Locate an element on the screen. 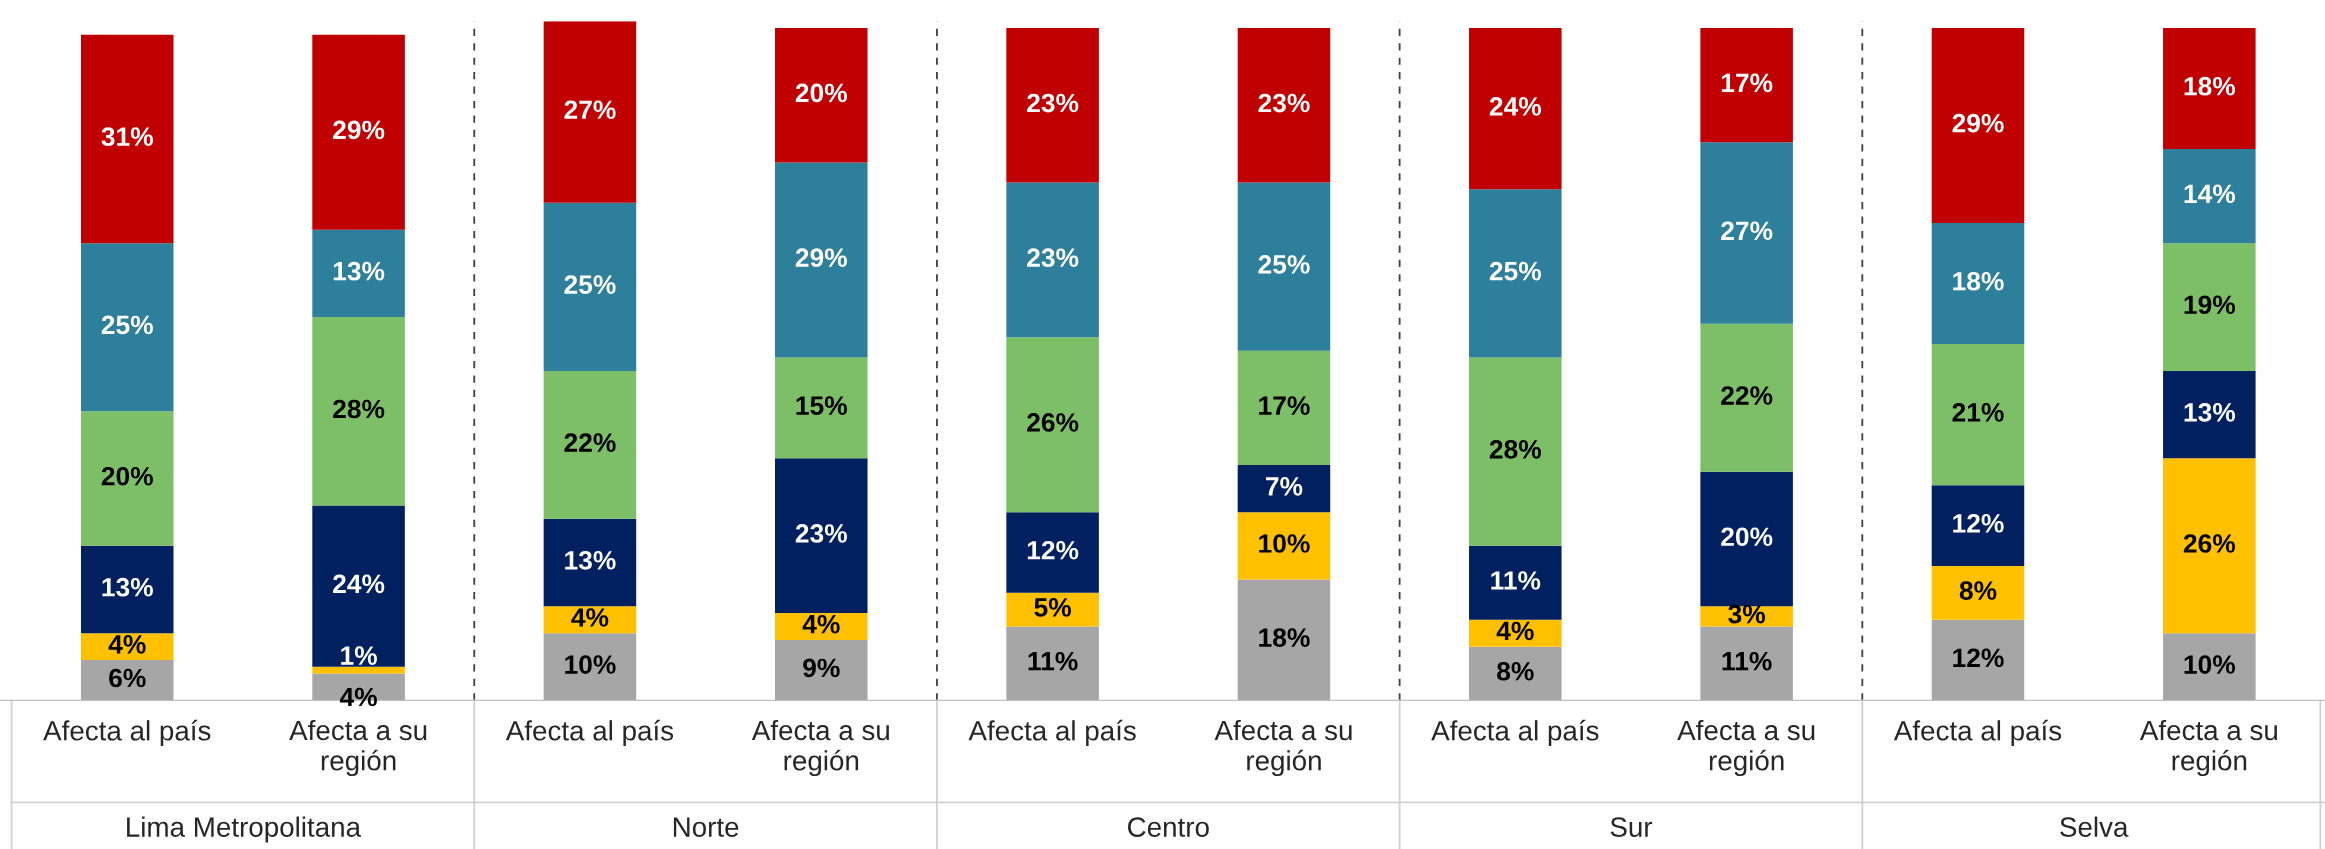 This screenshot has width=2325, height=849. data-label: 22% is located at coordinates (590, 442).